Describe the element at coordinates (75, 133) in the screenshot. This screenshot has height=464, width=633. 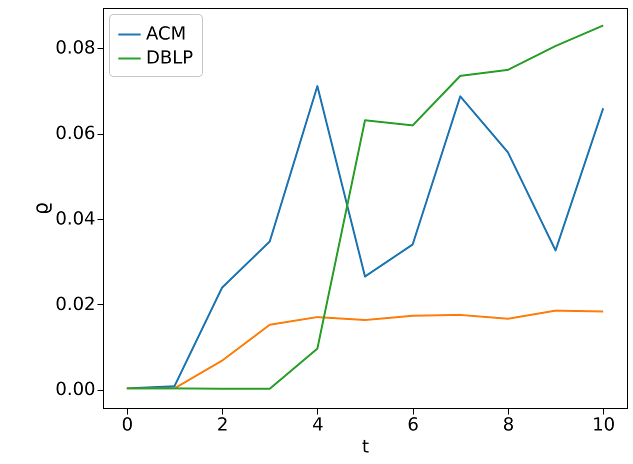
I see `y-tick-label: 0.06` at that location.